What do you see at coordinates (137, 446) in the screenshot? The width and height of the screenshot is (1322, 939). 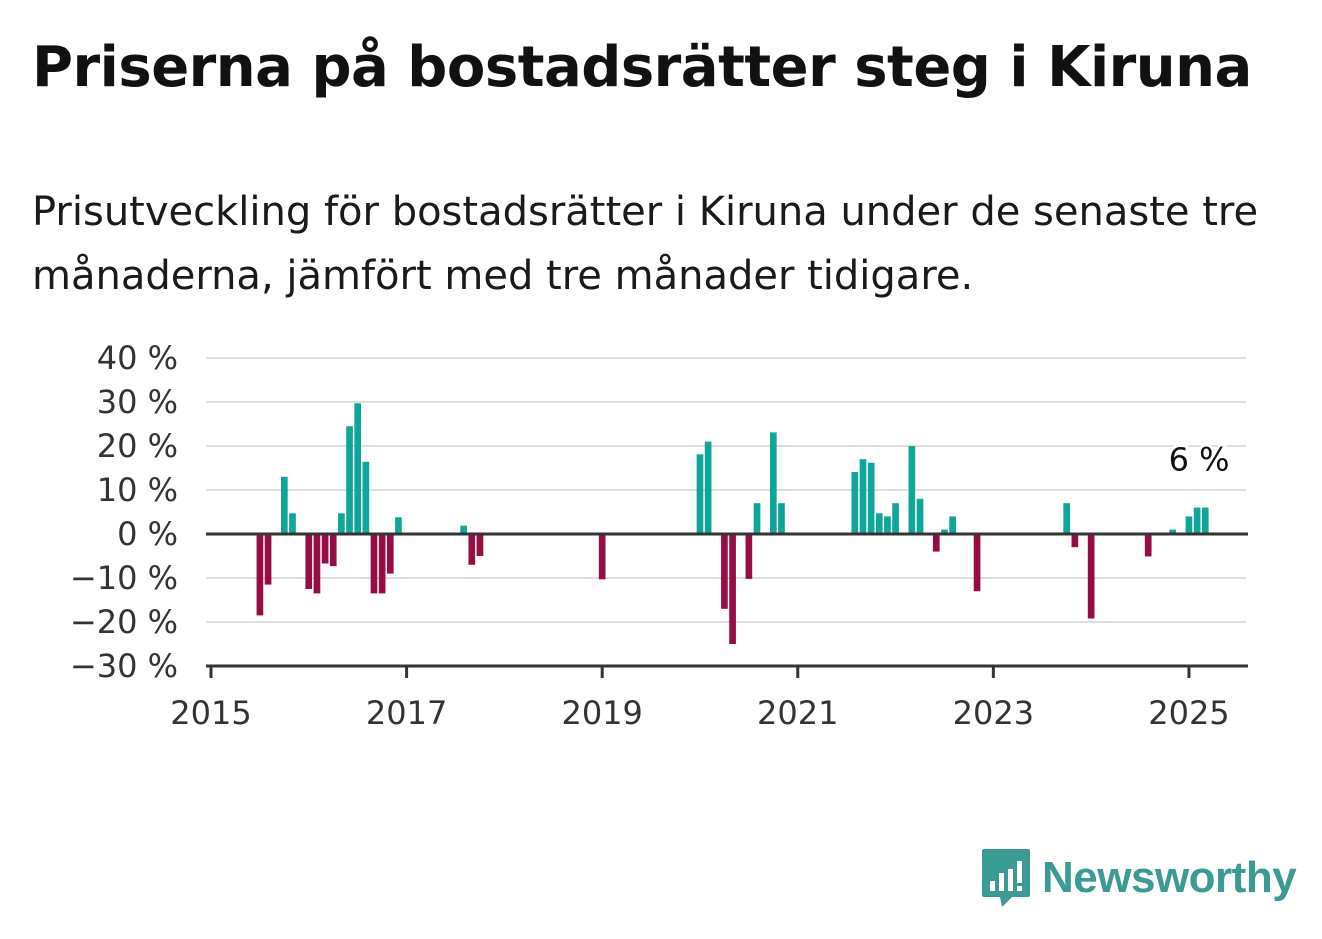 I see `y-tick-label: 20 %` at bounding box center [137, 446].